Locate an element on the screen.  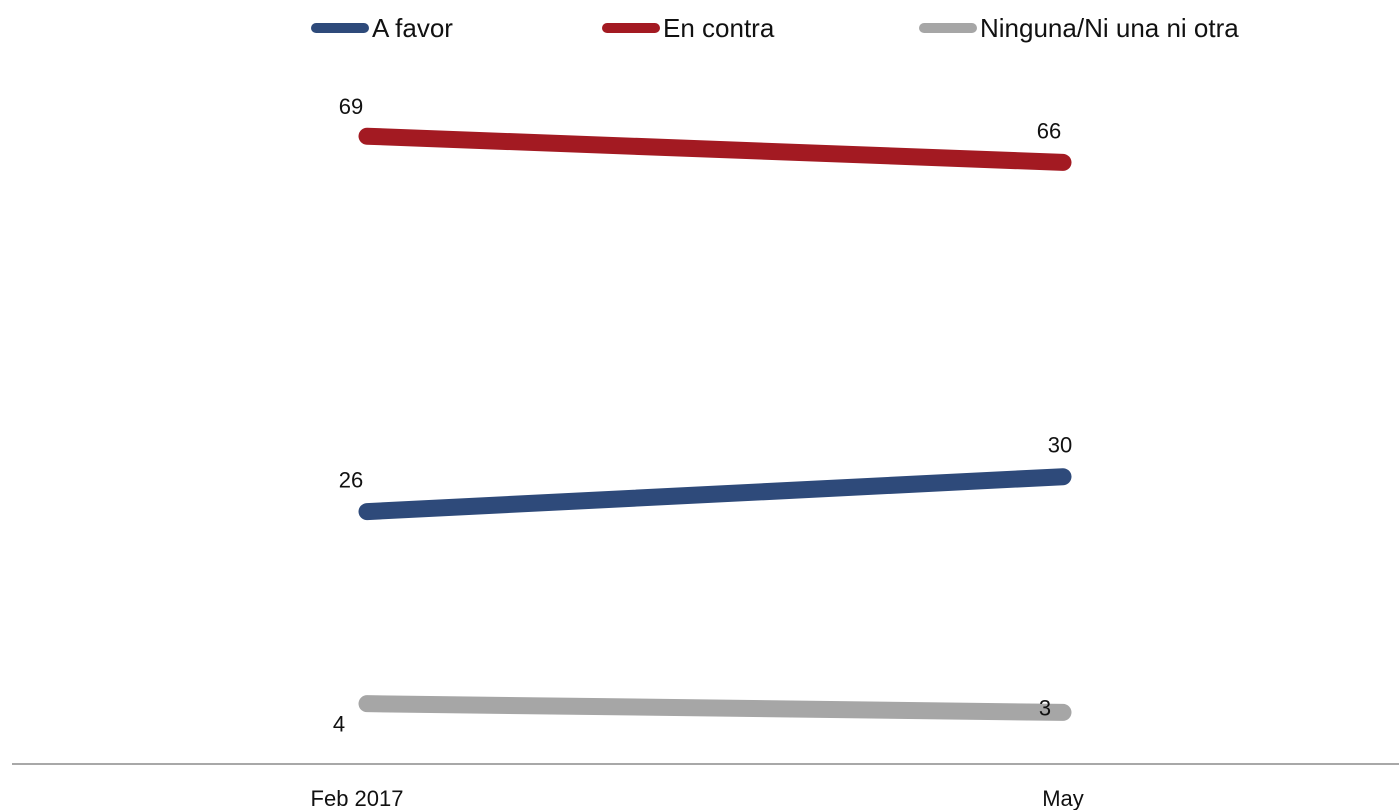
data-label-en-contra-1: 66 is located at coordinates (1049, 130).